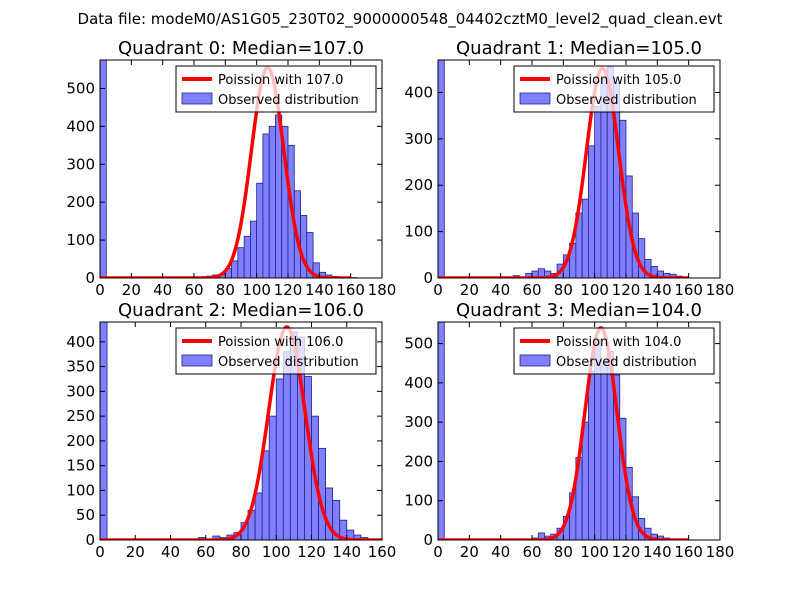  What do you see at coordinates (80, 416) in the screenshot?
I see `quadrant-2-ytick-label: 250` at bounding box center [80, 416].